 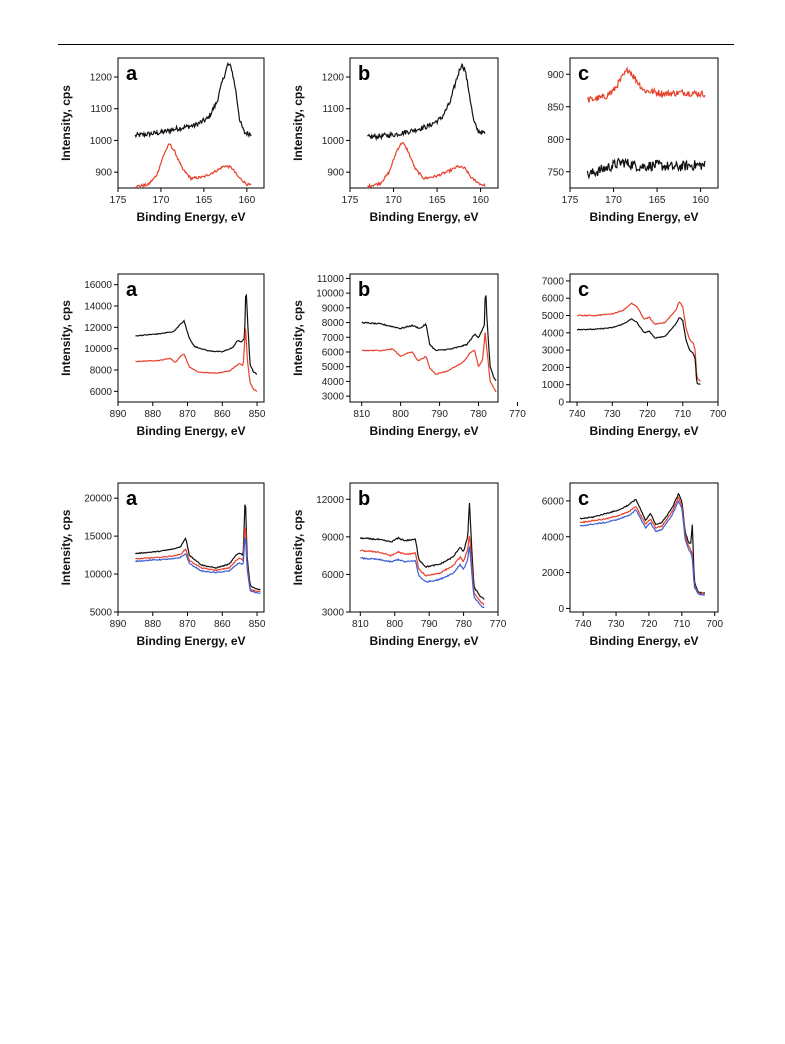 What do you see at coordinates (649, 624) in the screenshot?
I see `x-tick-label: 720` at bounding box center [649, 624].